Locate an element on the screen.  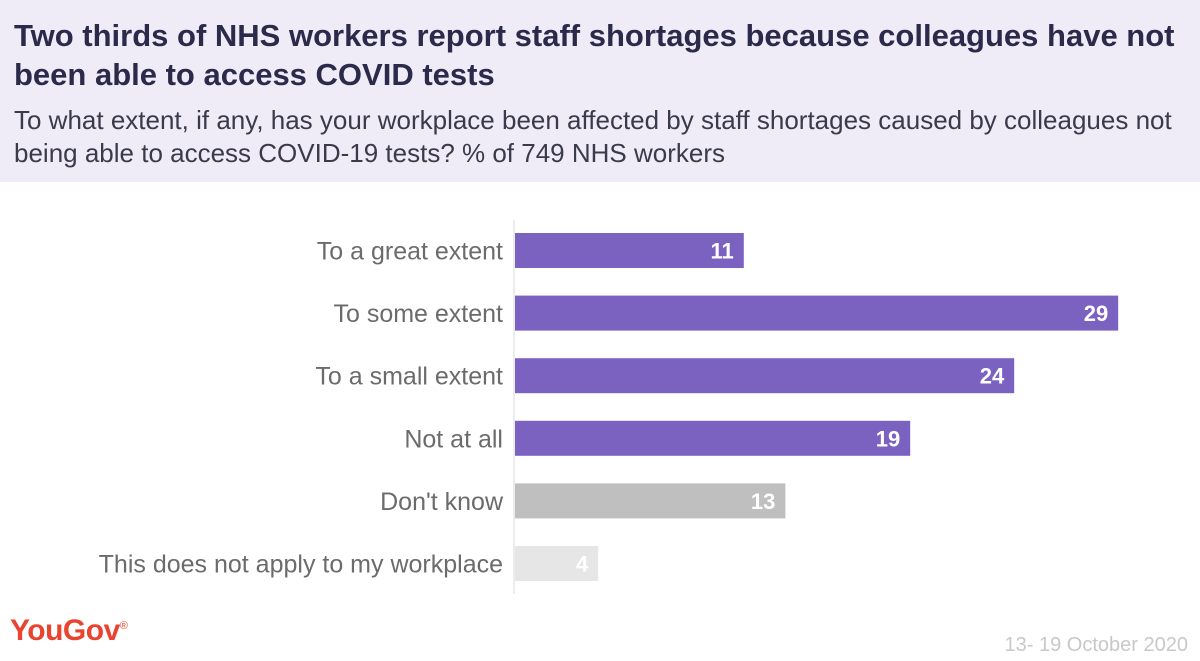
value-label: 11 is located at coordinates (722, 251).